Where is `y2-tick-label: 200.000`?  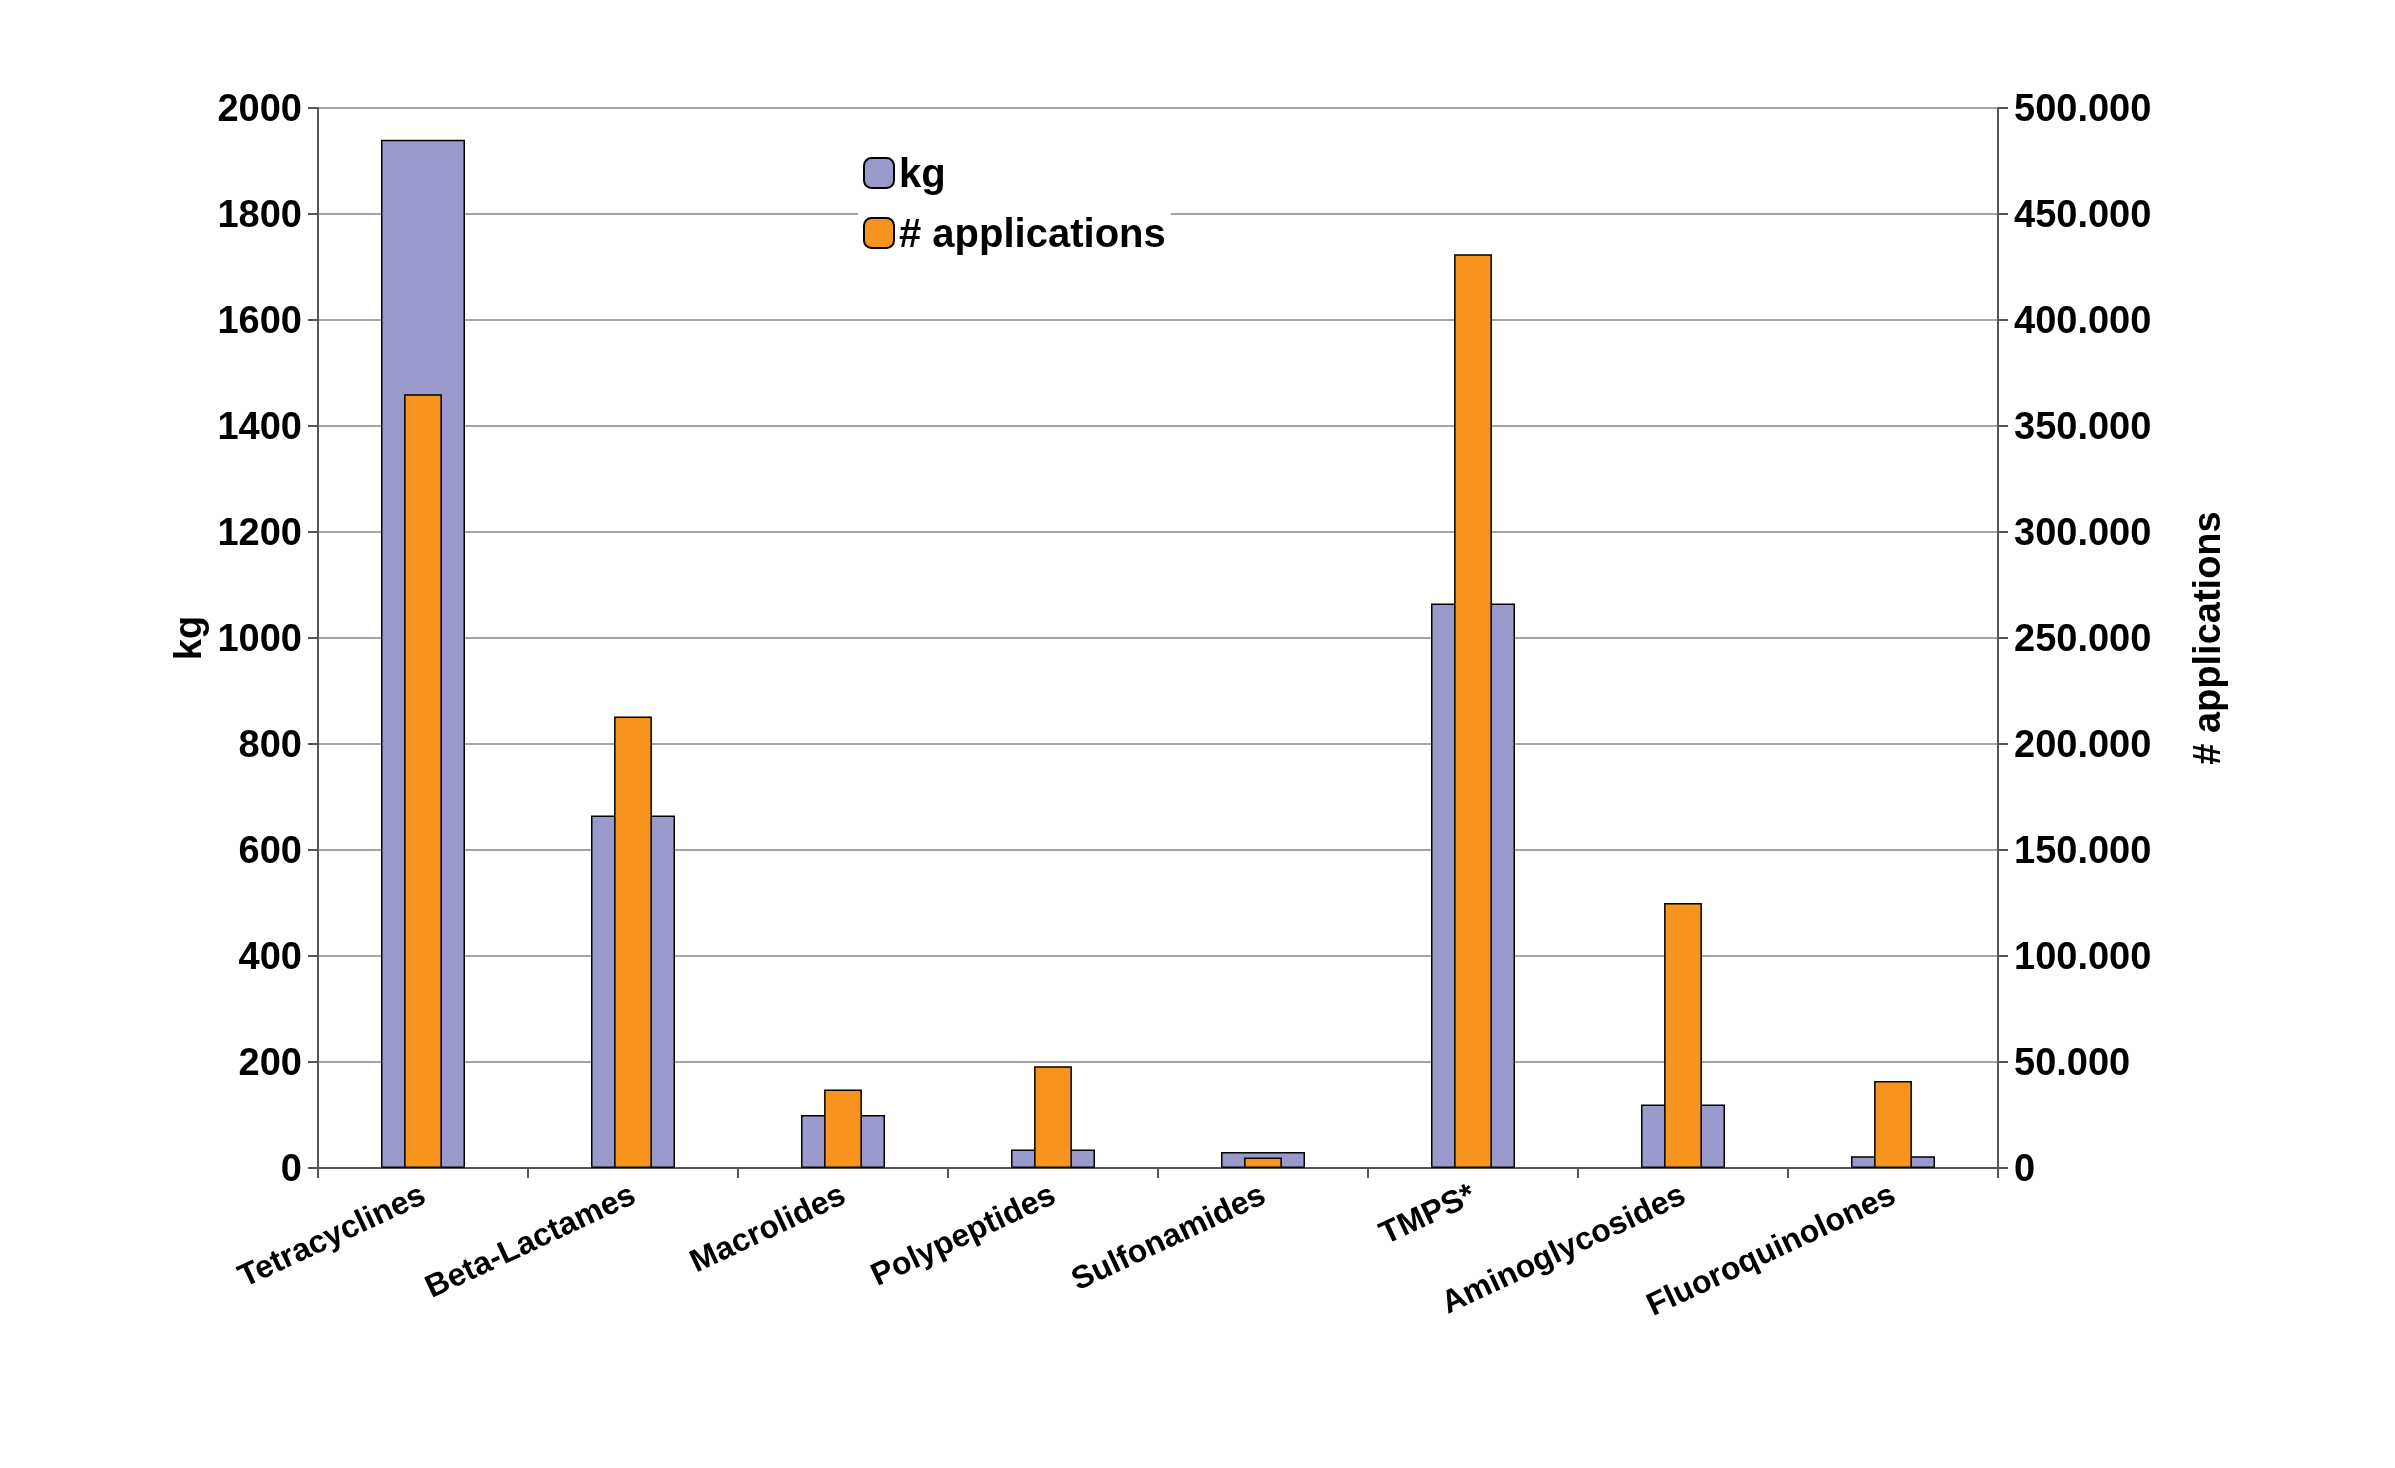 y2-tick-label: 200.000 is located at coordinates (2083, 744).